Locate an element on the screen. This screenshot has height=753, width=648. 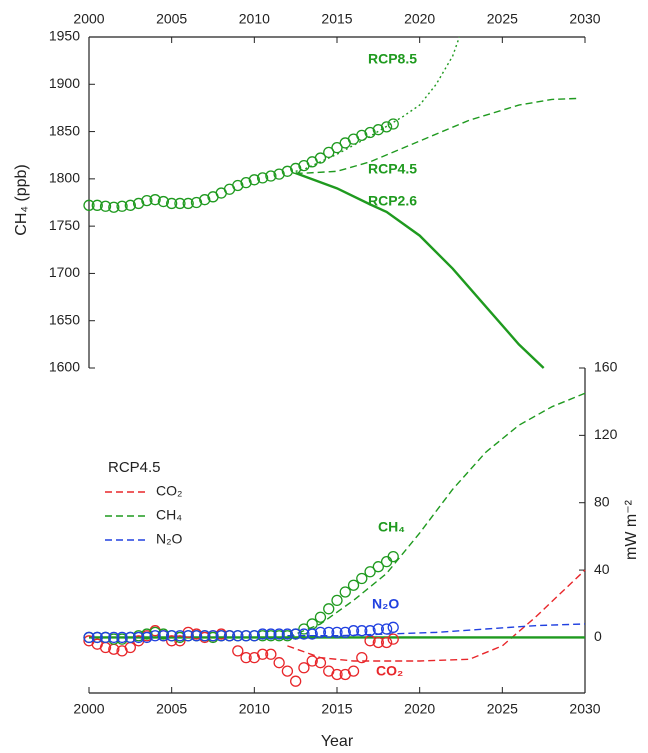
y-tick-label: 1950 is located at coordinates (64, 36).